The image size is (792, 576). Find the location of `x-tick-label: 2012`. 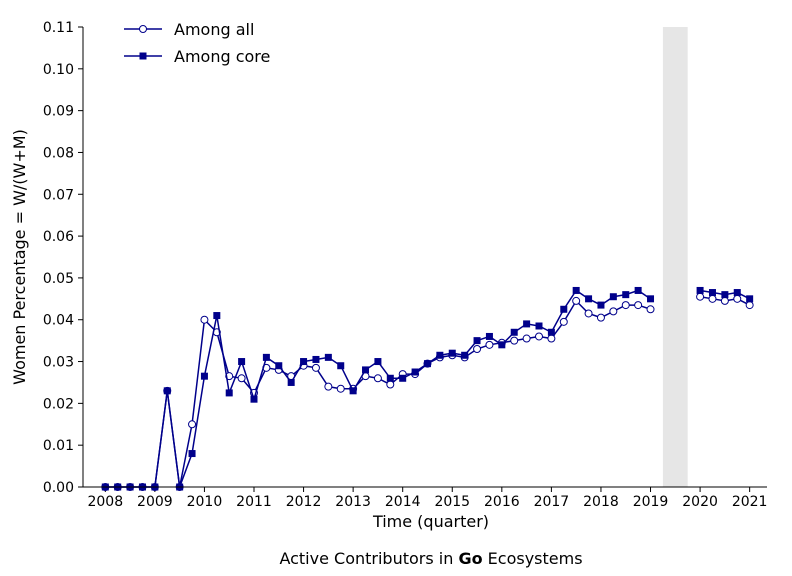

x-tick-label: 2012 is located at coordinates (304, 502).